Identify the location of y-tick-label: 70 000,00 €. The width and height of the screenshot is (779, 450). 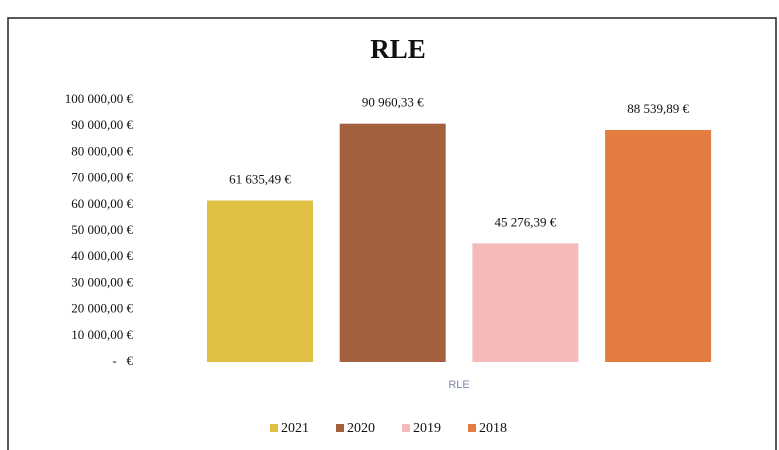
(102, 177).